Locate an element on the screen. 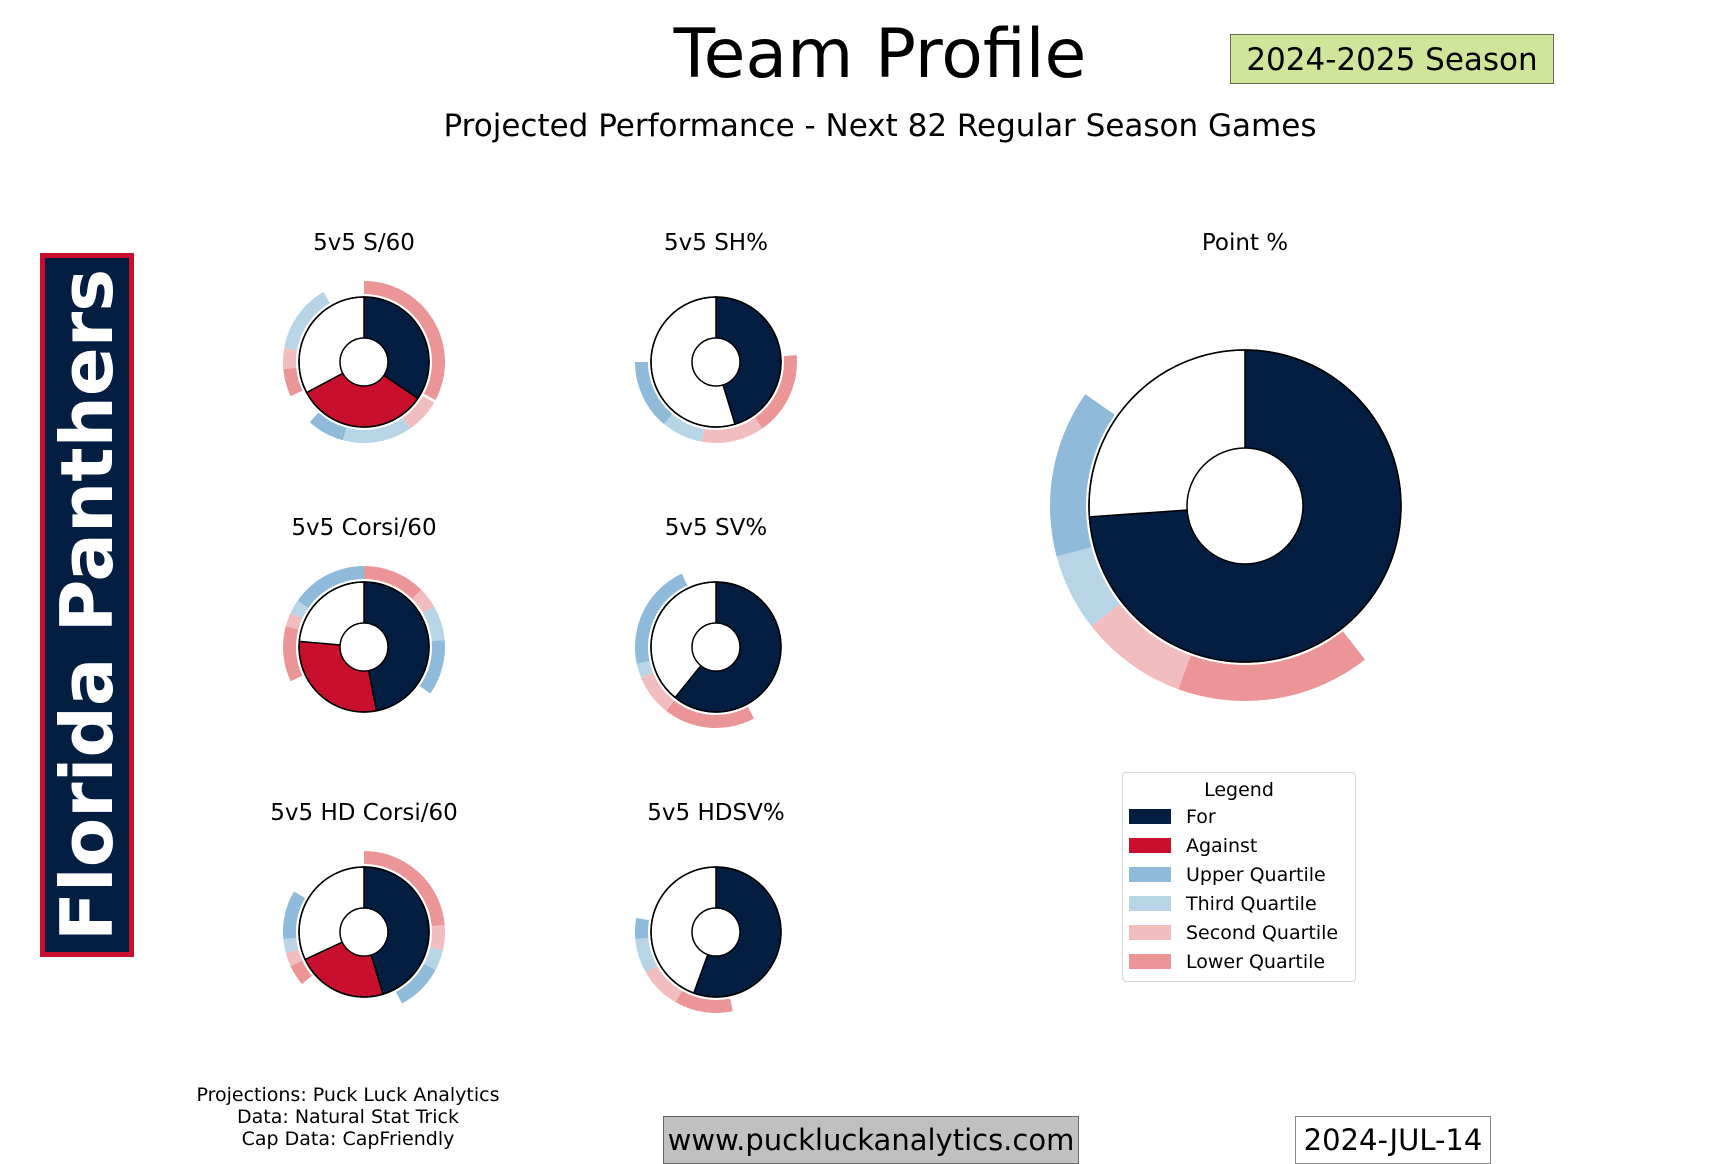 Image resolution: width=1728 pixels, height=1164 pixels. legend-swatch-third-quartile is located at coordinates (1150, 903).